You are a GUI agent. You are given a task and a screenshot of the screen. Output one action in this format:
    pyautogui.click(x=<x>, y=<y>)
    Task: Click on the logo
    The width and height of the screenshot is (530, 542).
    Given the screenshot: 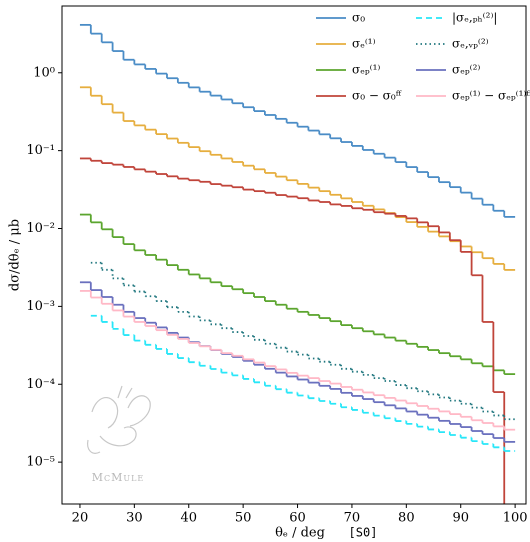 What is the action you would take?
    pyautogui.click(x=119, y=419)
    